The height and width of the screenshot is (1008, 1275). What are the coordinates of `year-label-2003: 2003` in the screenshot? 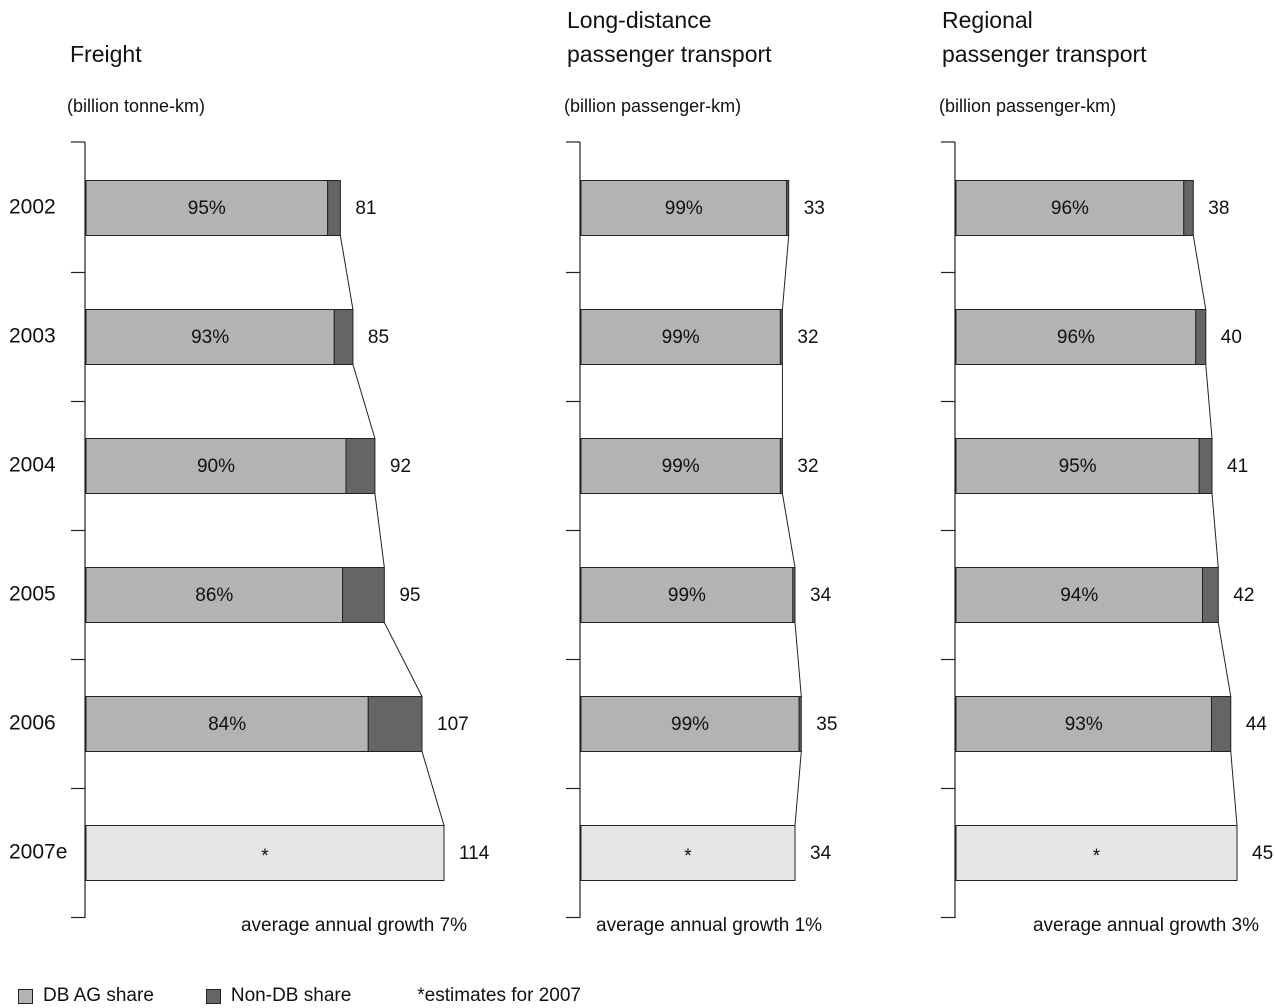 It's located at (32, 336).